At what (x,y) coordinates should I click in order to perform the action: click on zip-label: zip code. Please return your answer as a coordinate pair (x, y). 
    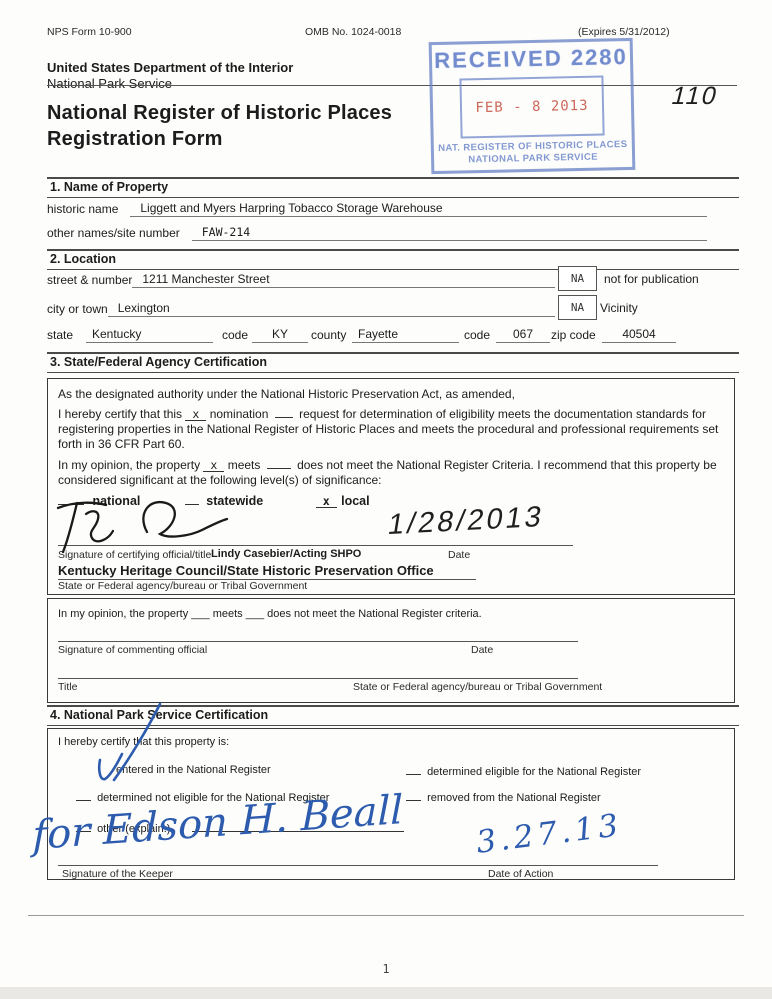
    Looking at the image, I should click on (573, 335).